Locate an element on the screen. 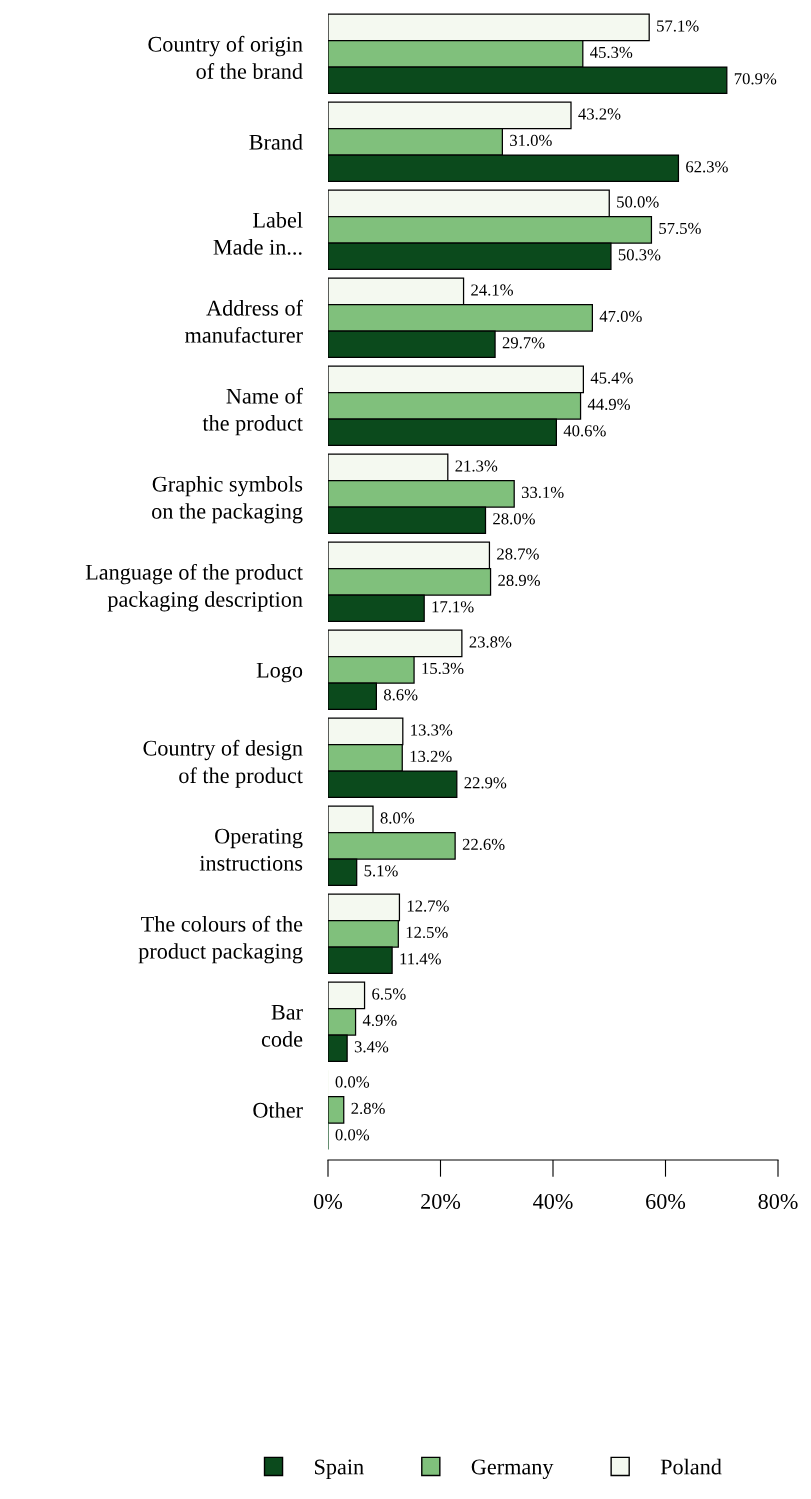  data-label: 13.3% is located at coordinates (432, 730).